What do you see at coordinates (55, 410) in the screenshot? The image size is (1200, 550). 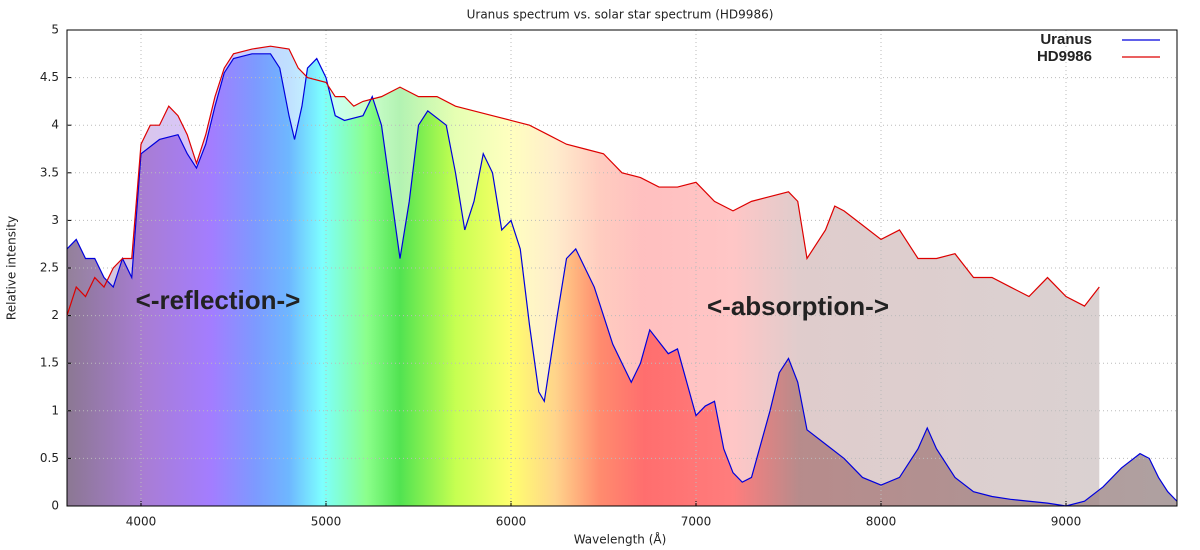 I see `y-tick-label: 1` at bounding box center [55, 410].